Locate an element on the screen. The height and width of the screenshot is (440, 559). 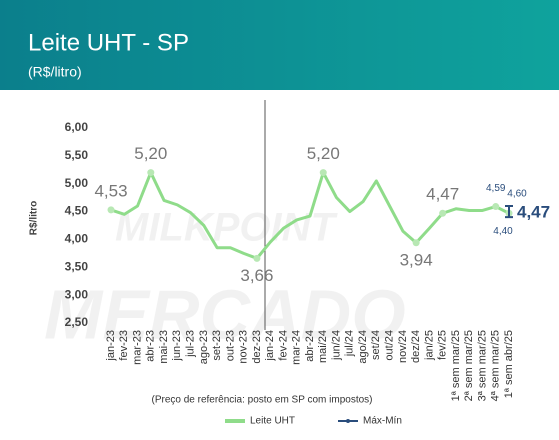
y-tick-label: 6,00 is located at coordinates (77, 127).